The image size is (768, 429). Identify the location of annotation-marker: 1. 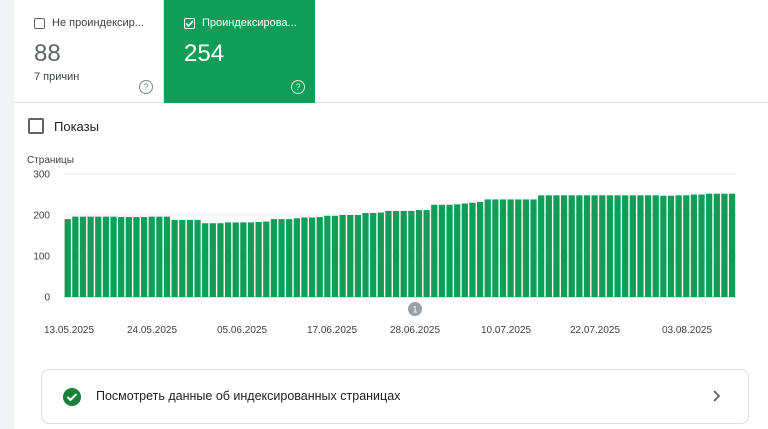
(415, 309).